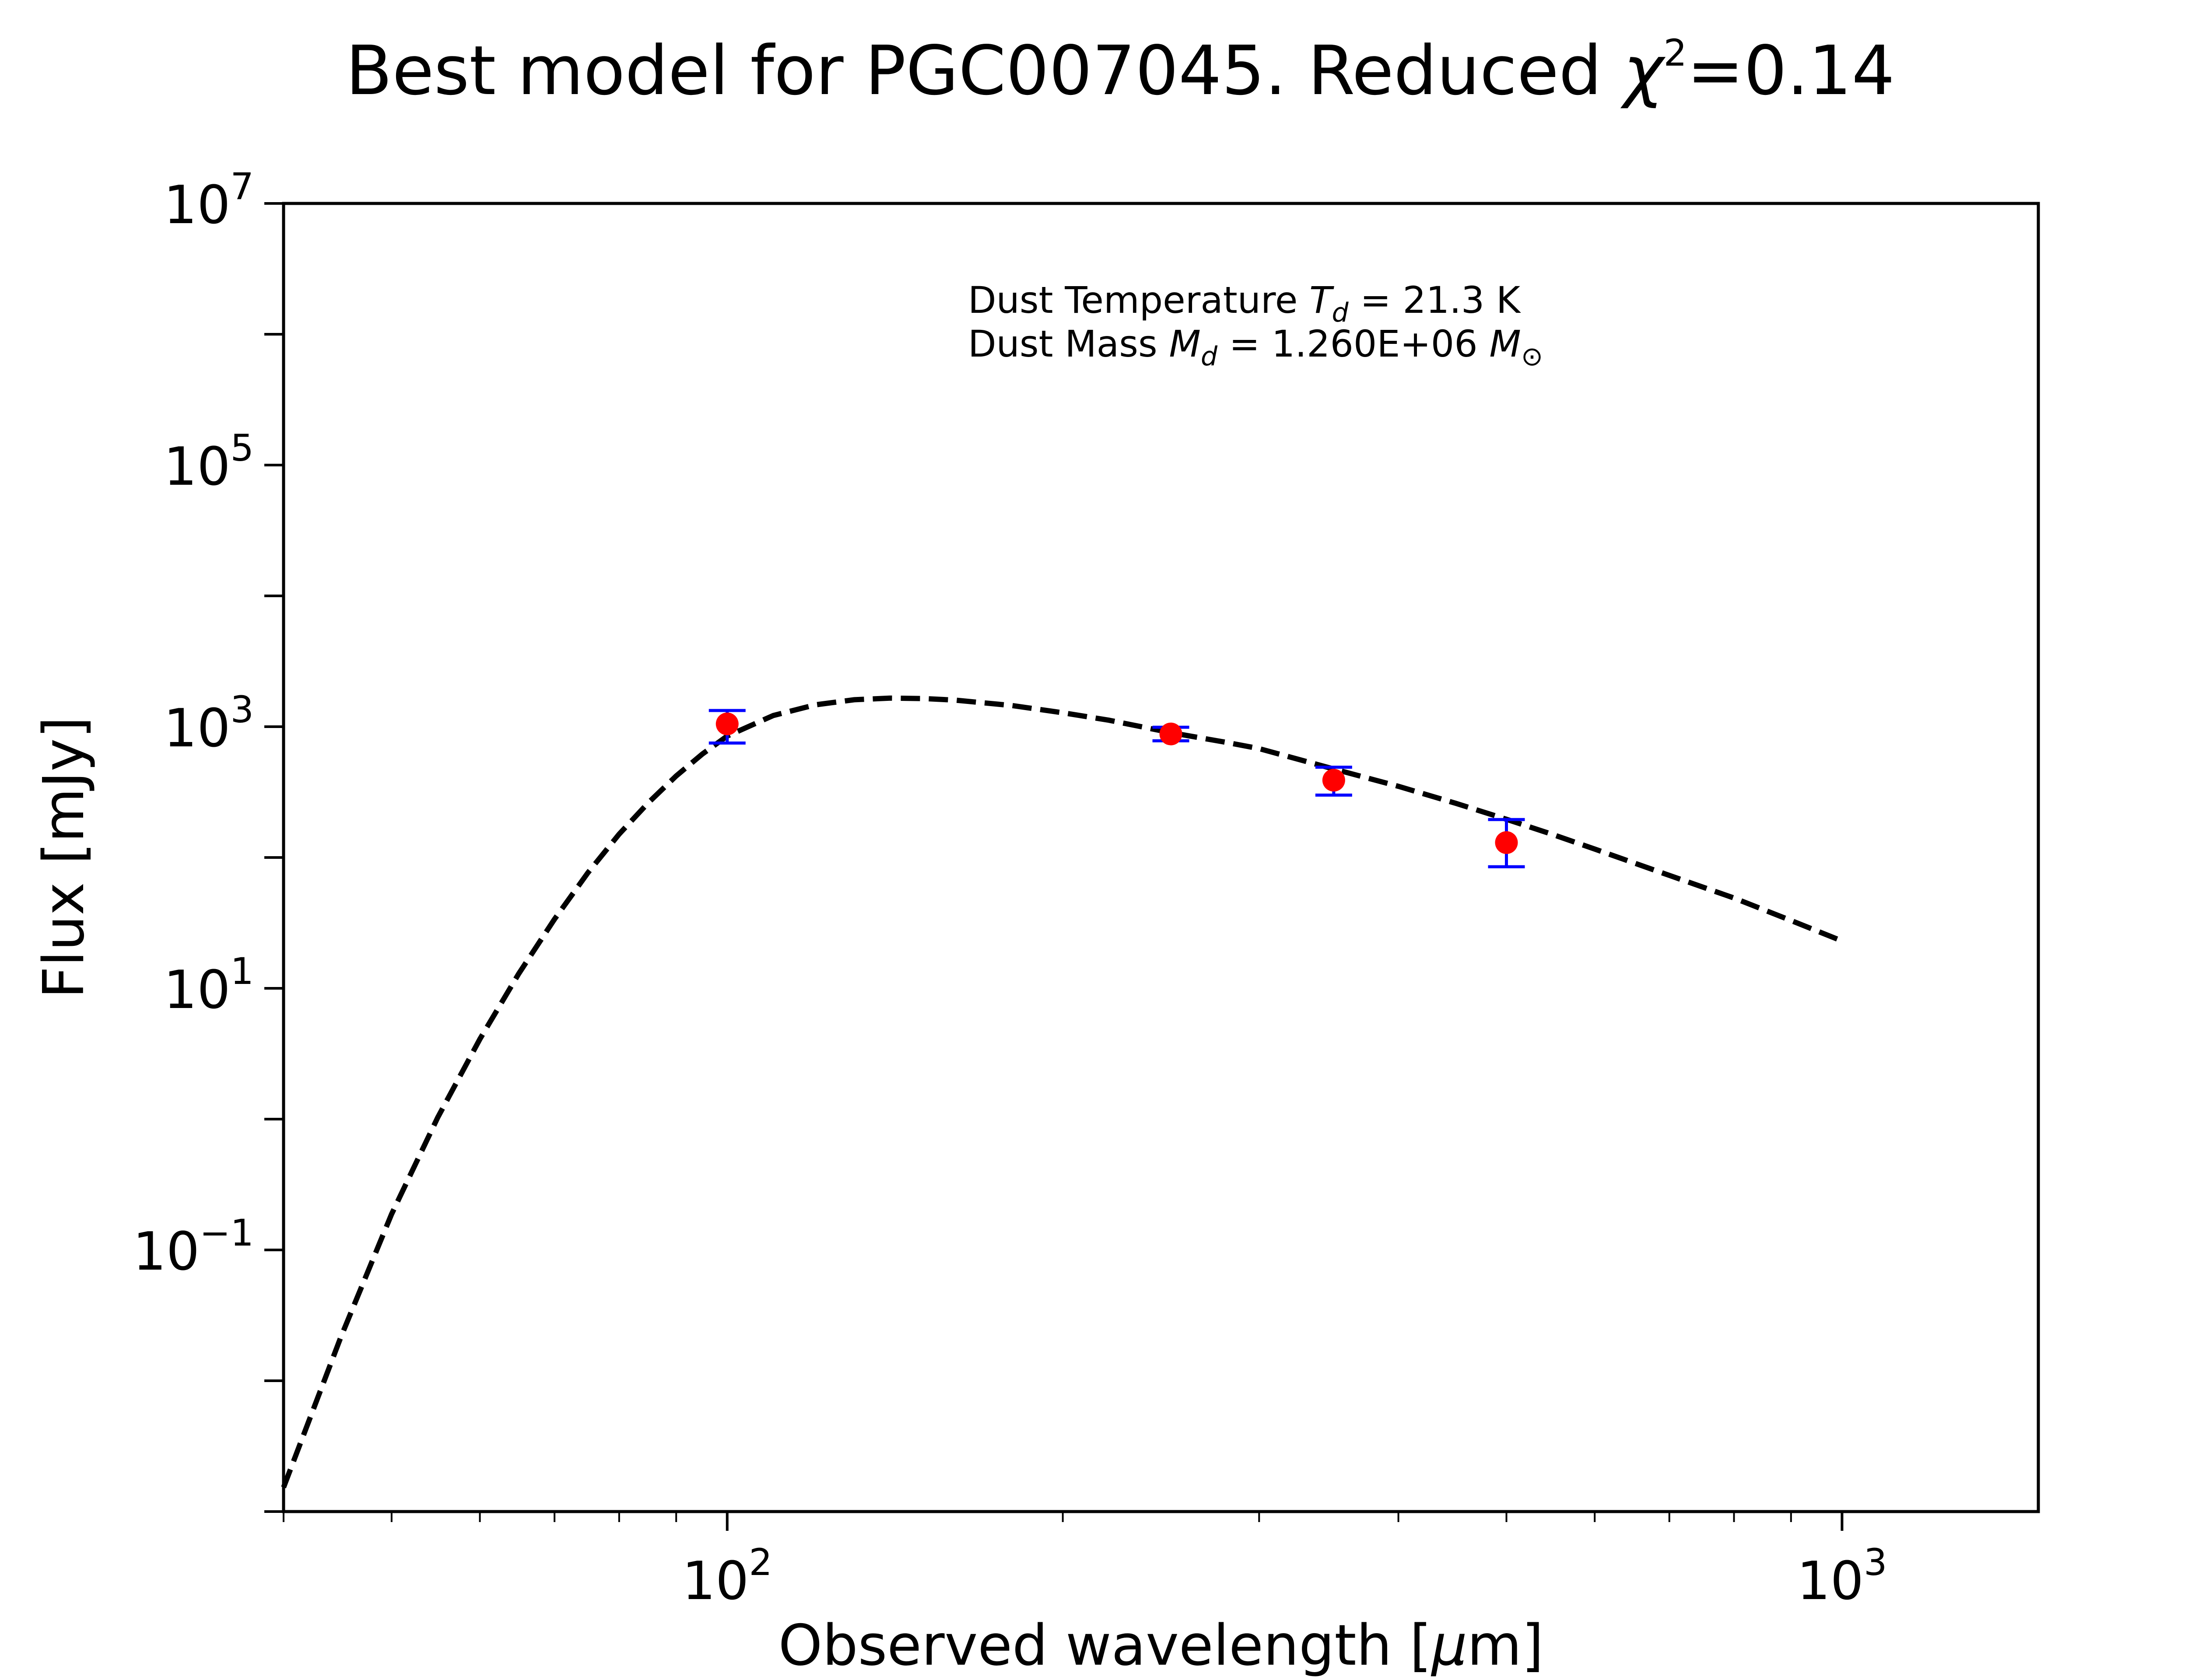 This screenshot has height=1680, width=2188. What do you see at coordinates (1321, 300) in the screenshot?
I see `annotation-temperature-symbol: T` at bounding box center [1321, 300].